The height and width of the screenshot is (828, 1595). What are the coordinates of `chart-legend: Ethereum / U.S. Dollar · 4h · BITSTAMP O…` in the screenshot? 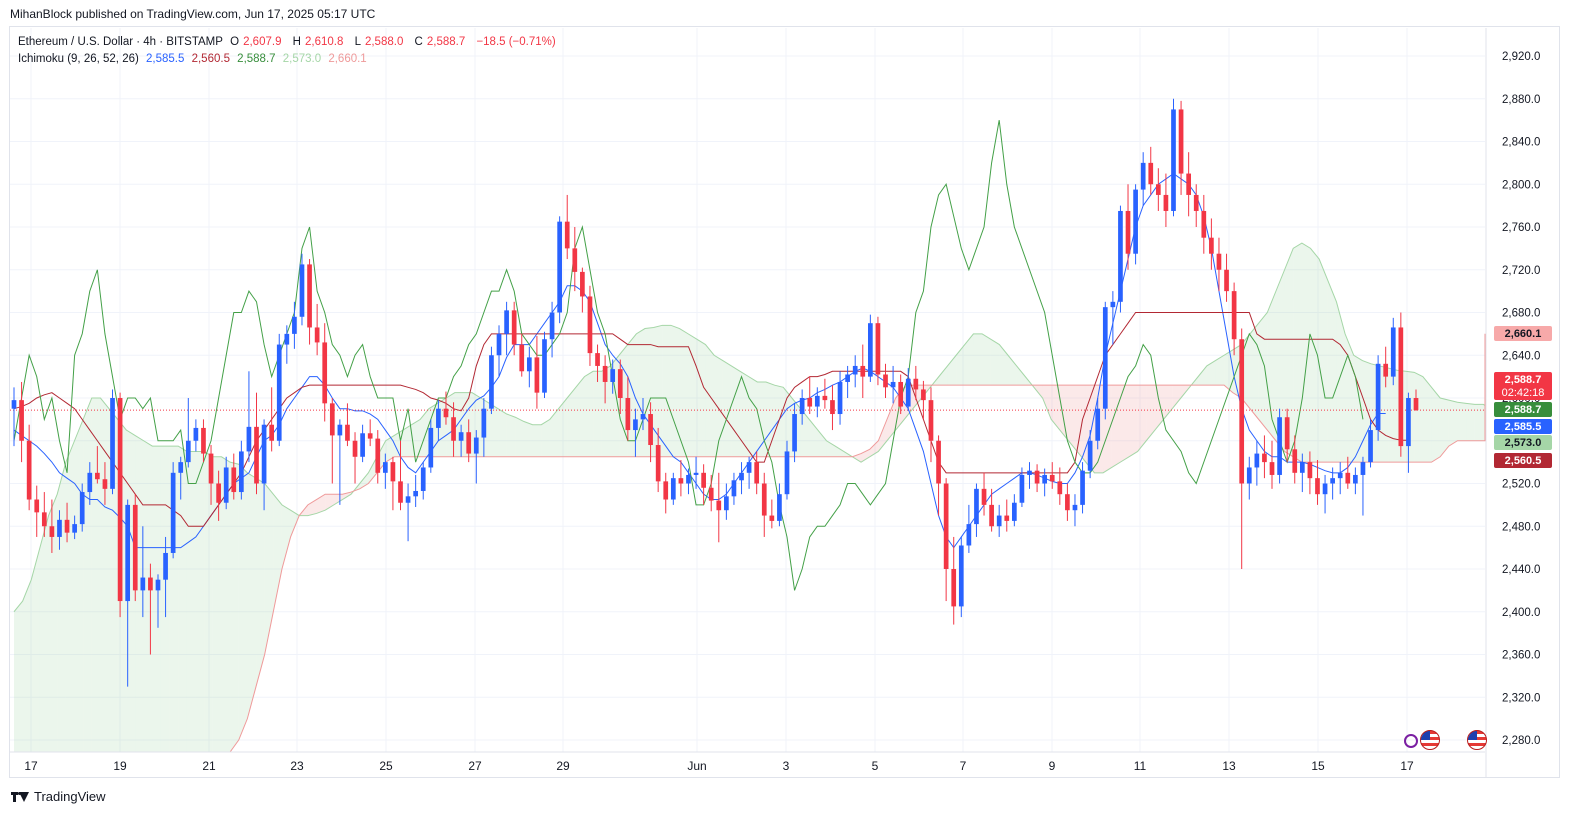 It's located at (289, 51).